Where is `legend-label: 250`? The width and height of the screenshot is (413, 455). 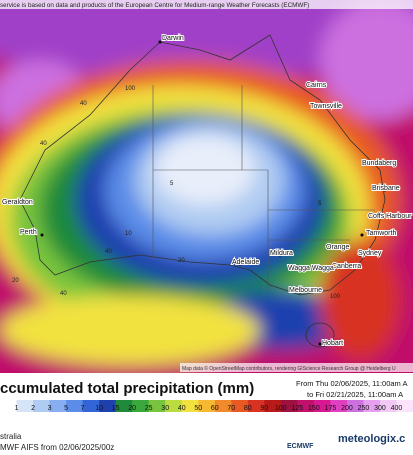
legend-label: 250 is located at coordinates (364, 408).